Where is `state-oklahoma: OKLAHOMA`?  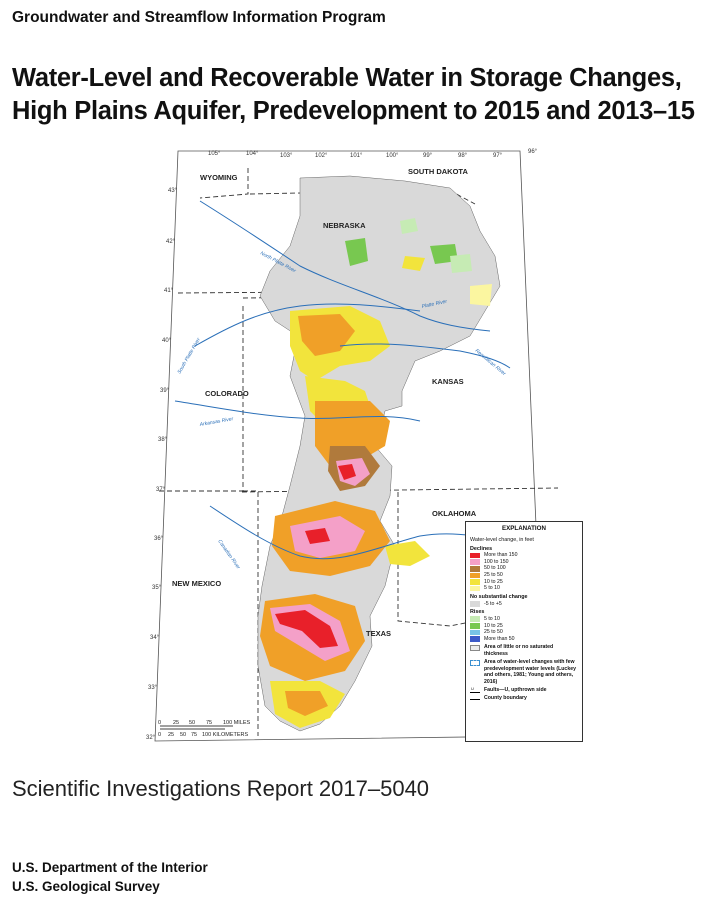
state-oklahoma: OKLAHOMA is located at coordinates (454, 513).